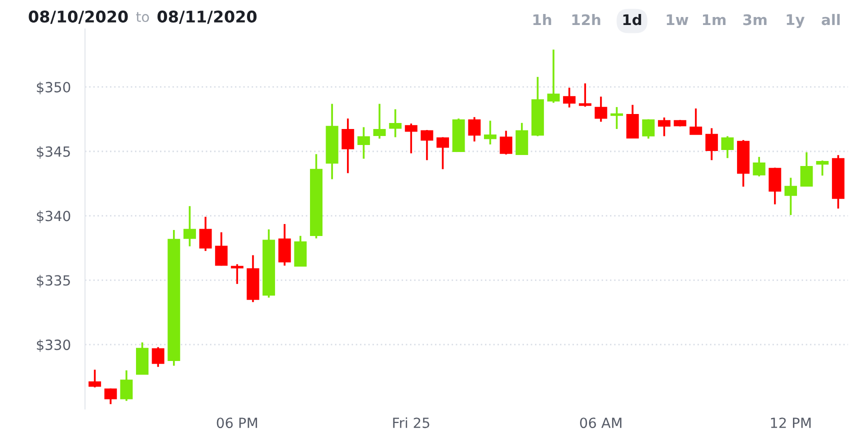  What do you see at coordinates (791, 423) in the screenshot?
I see `x-tick-label: 12 PM` at bounding box center [791, 423].